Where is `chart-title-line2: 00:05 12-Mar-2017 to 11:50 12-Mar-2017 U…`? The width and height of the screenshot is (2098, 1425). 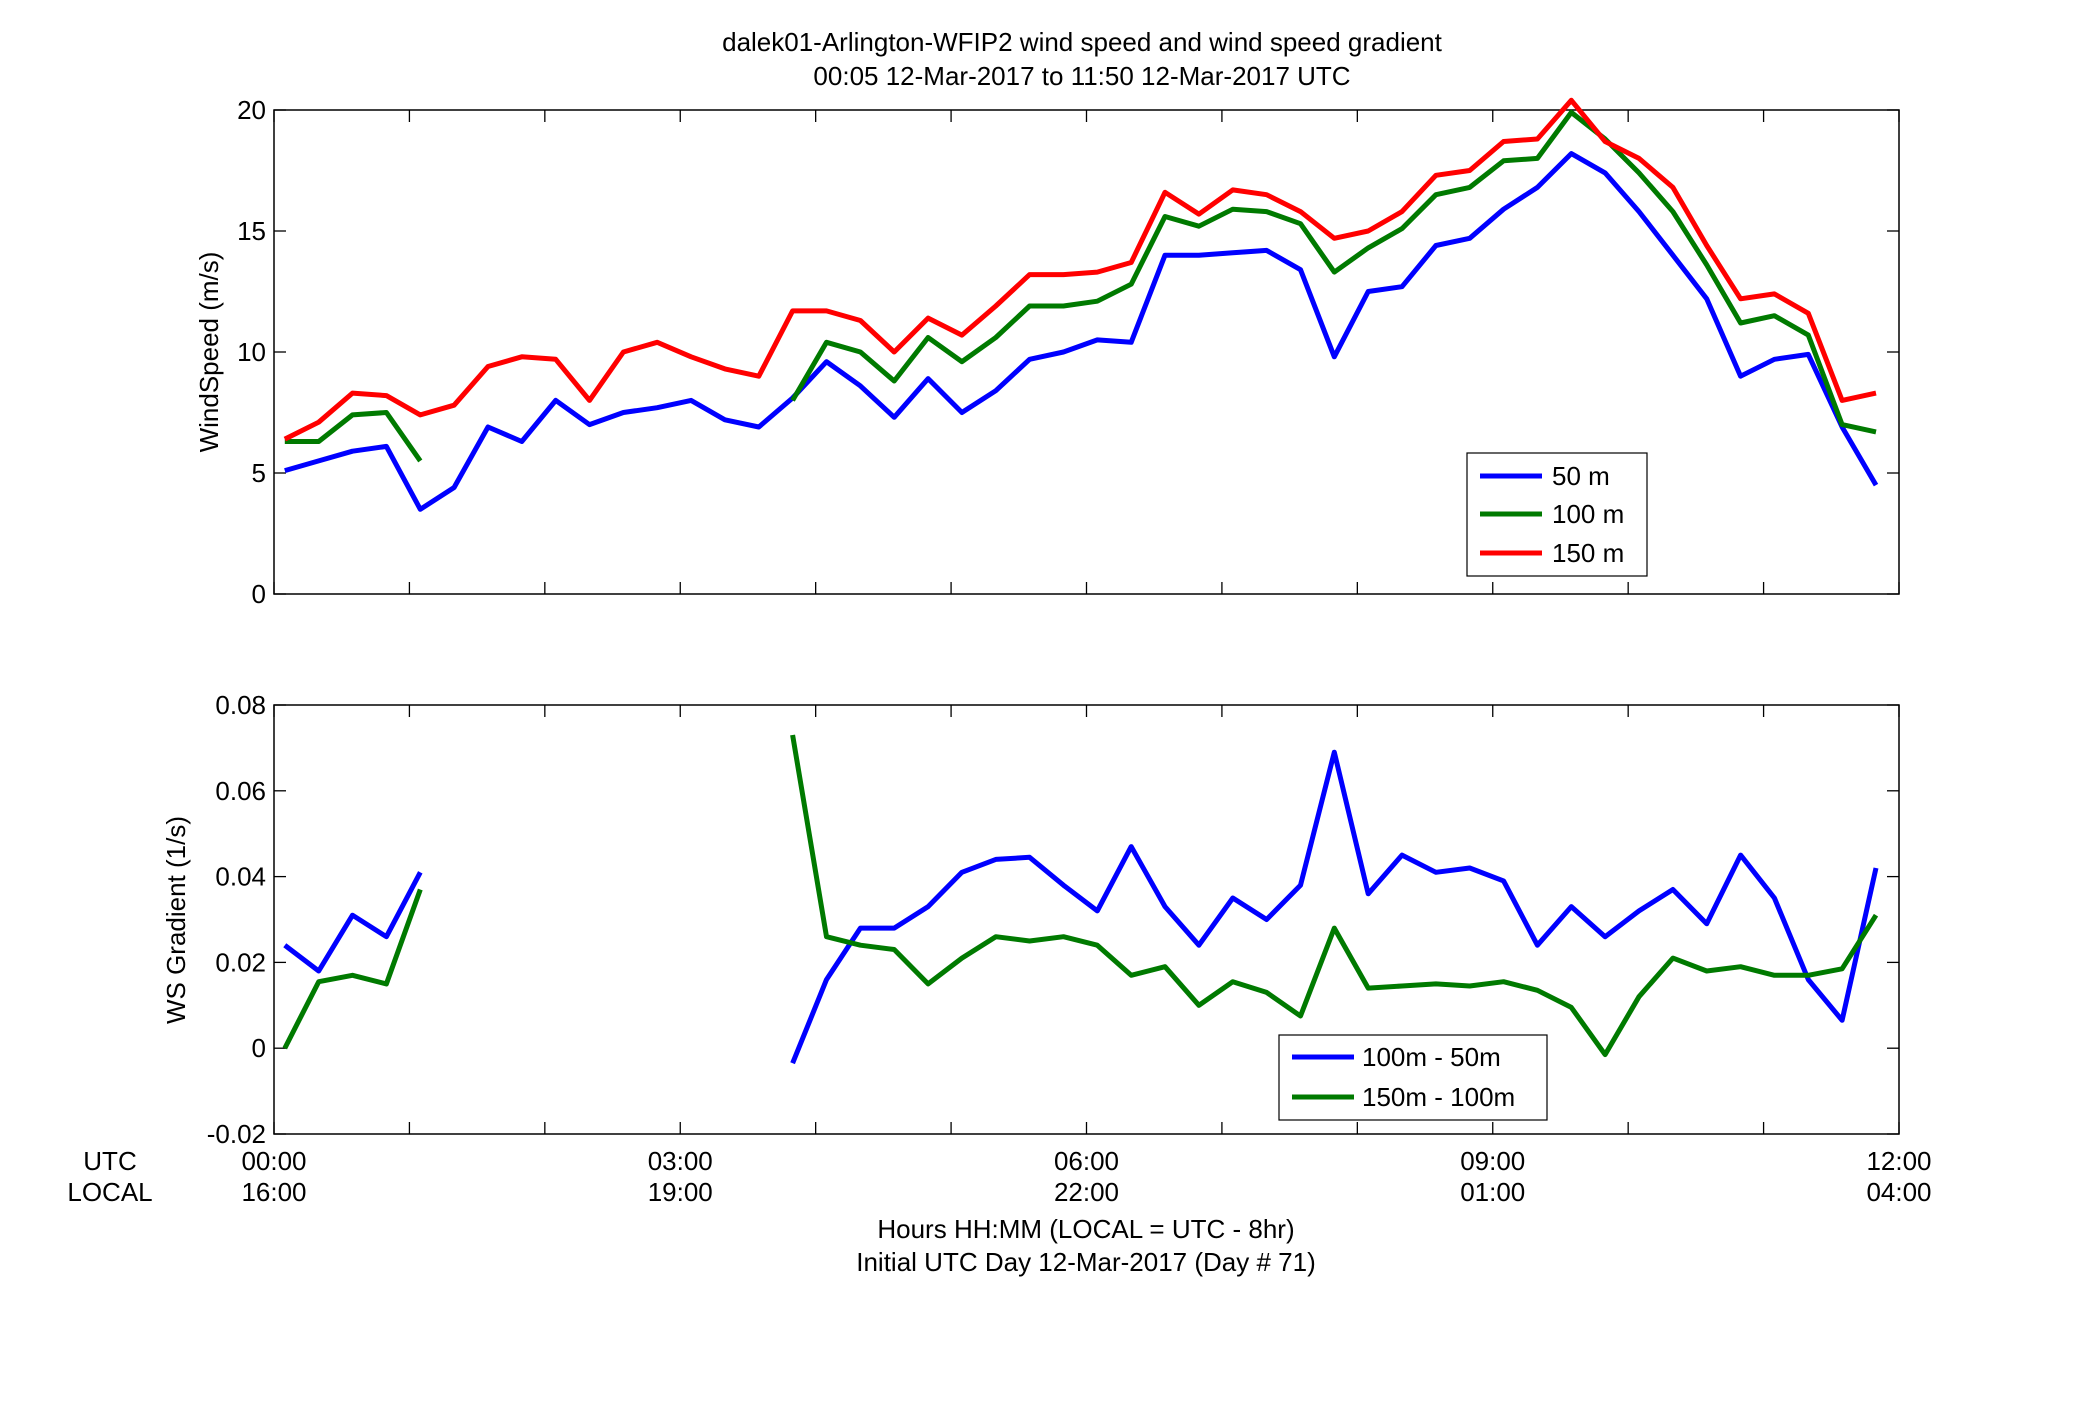 chart-title-line2: 00:05 12-Mar-2017 to 11:50 12-Mar-2017 U… is located at coordinates (1081, 76).